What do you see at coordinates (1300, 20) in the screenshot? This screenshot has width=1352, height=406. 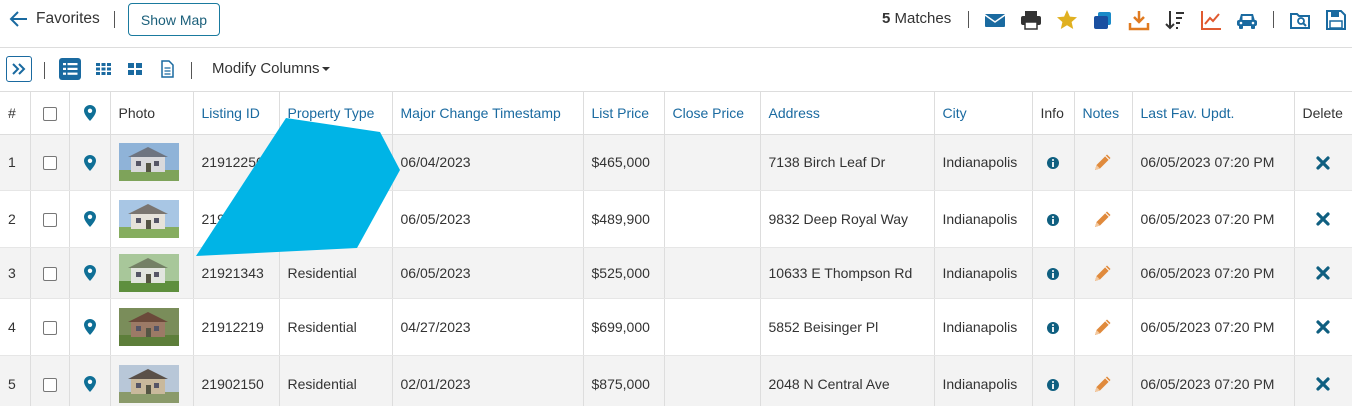 I see `search-folder-icon` at bounding box center [1300, 20].